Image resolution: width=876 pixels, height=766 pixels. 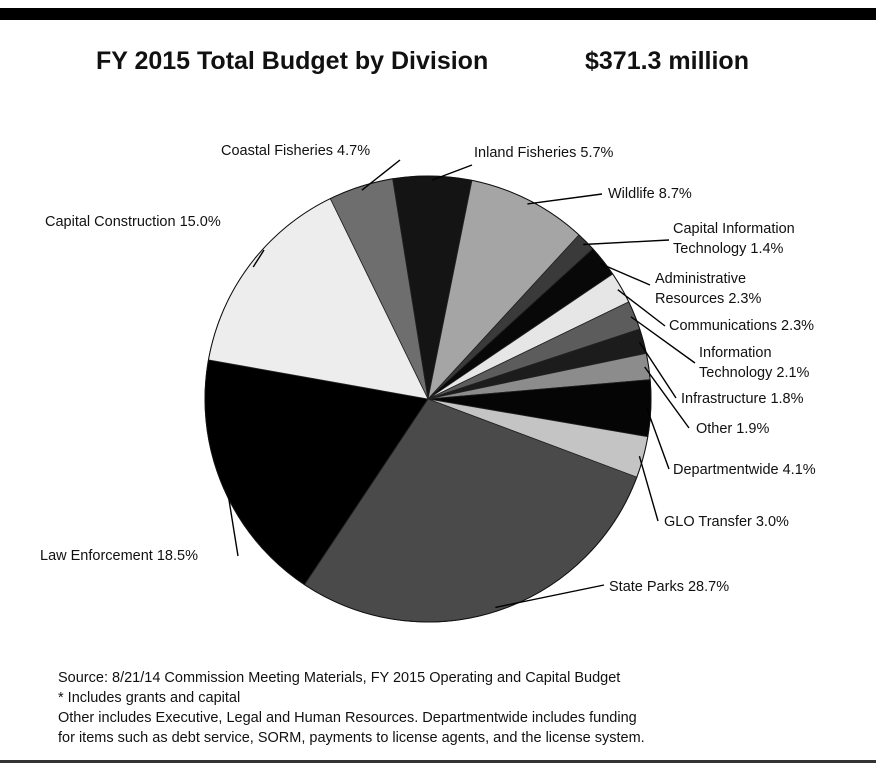 What do you see at coordinates (669, 587) in the screenshot?
I see `slice-label-state-parks: State Parks 28.7%` at bounding box center [669, 587].